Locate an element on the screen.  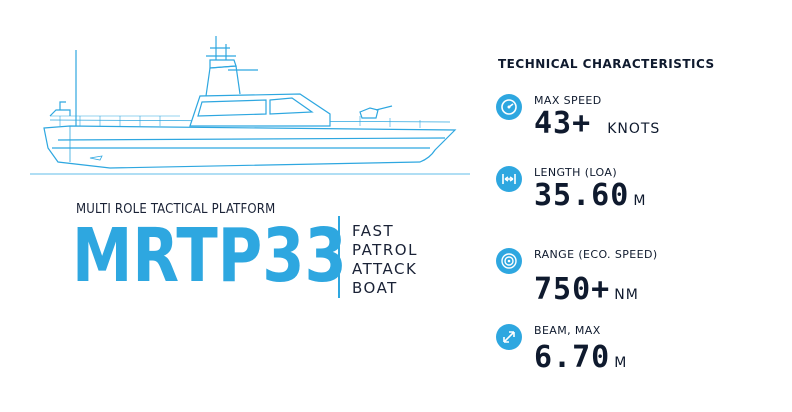
spec-label: BEAM, MAX is located at coordinates (567, 330).